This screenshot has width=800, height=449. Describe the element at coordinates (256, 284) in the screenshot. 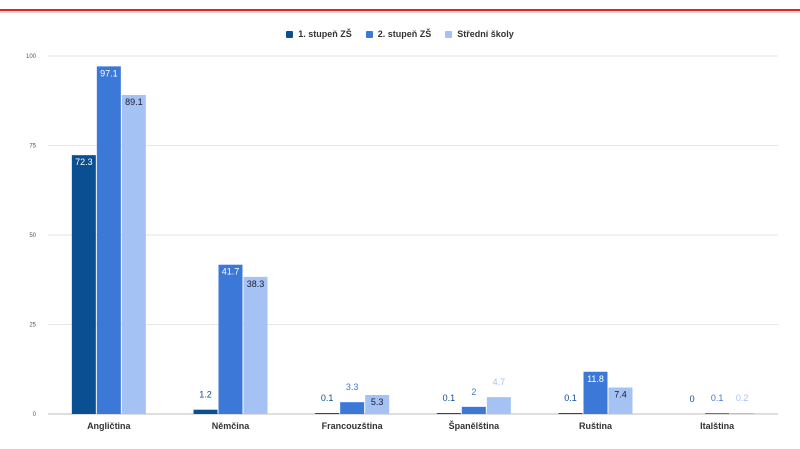

I see `data-label-3-2: 38.3` at that location.